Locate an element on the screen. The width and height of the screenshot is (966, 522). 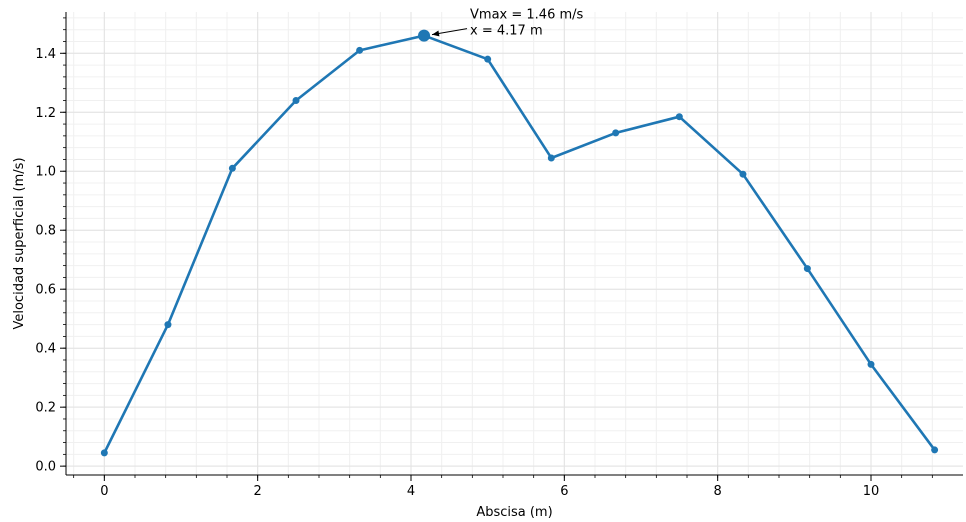
y-tick-label: 1.4 is located at coordinates (45, 54).